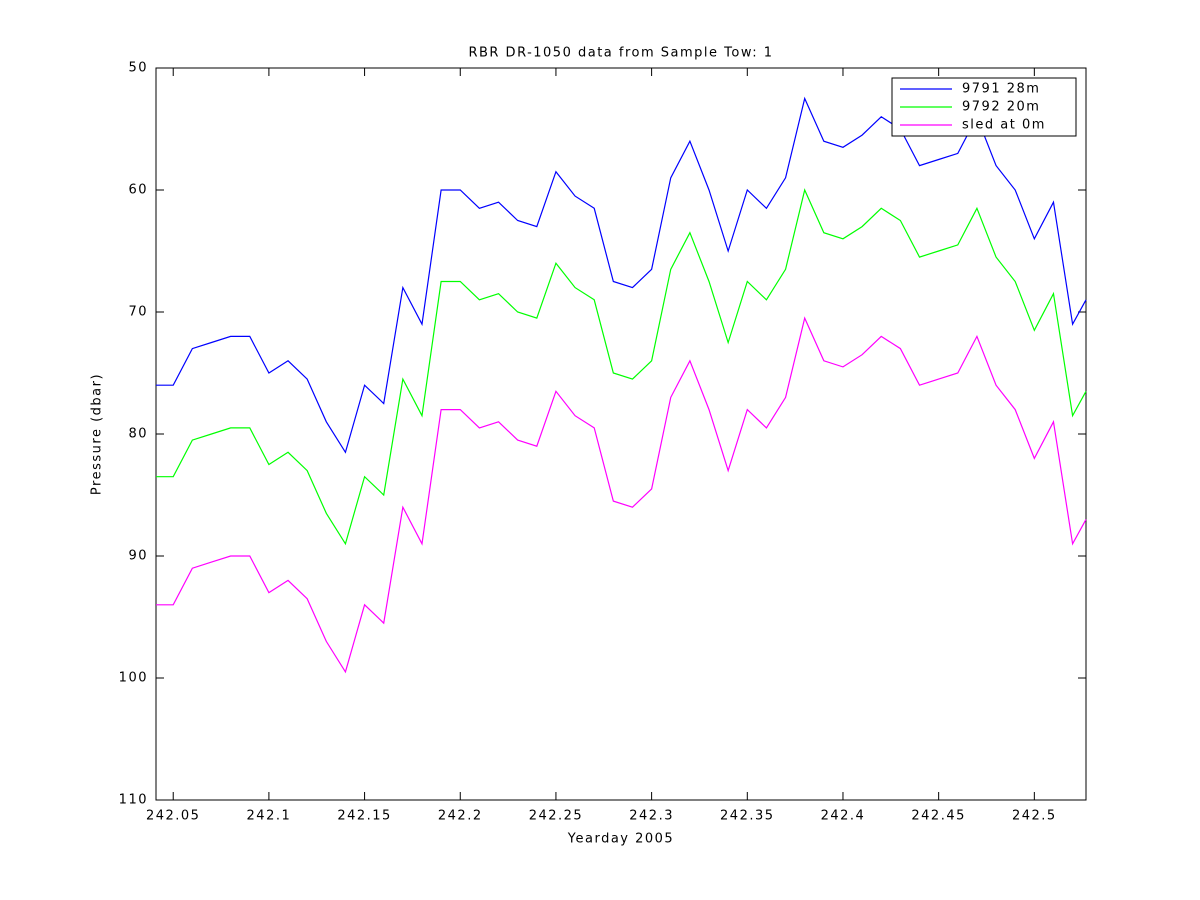  Describe the element at coordinates (138, 434) in the screenshot. I see `y-tick-label: 80` at that location.